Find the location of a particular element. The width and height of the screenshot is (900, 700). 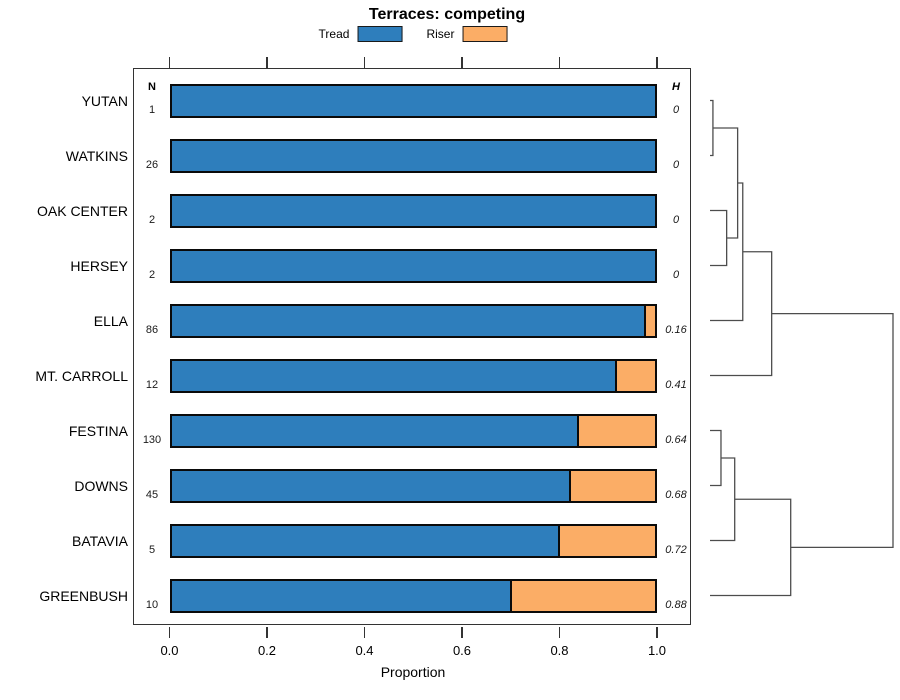

h-value: 0.41 is located at coordinates (676, 385).